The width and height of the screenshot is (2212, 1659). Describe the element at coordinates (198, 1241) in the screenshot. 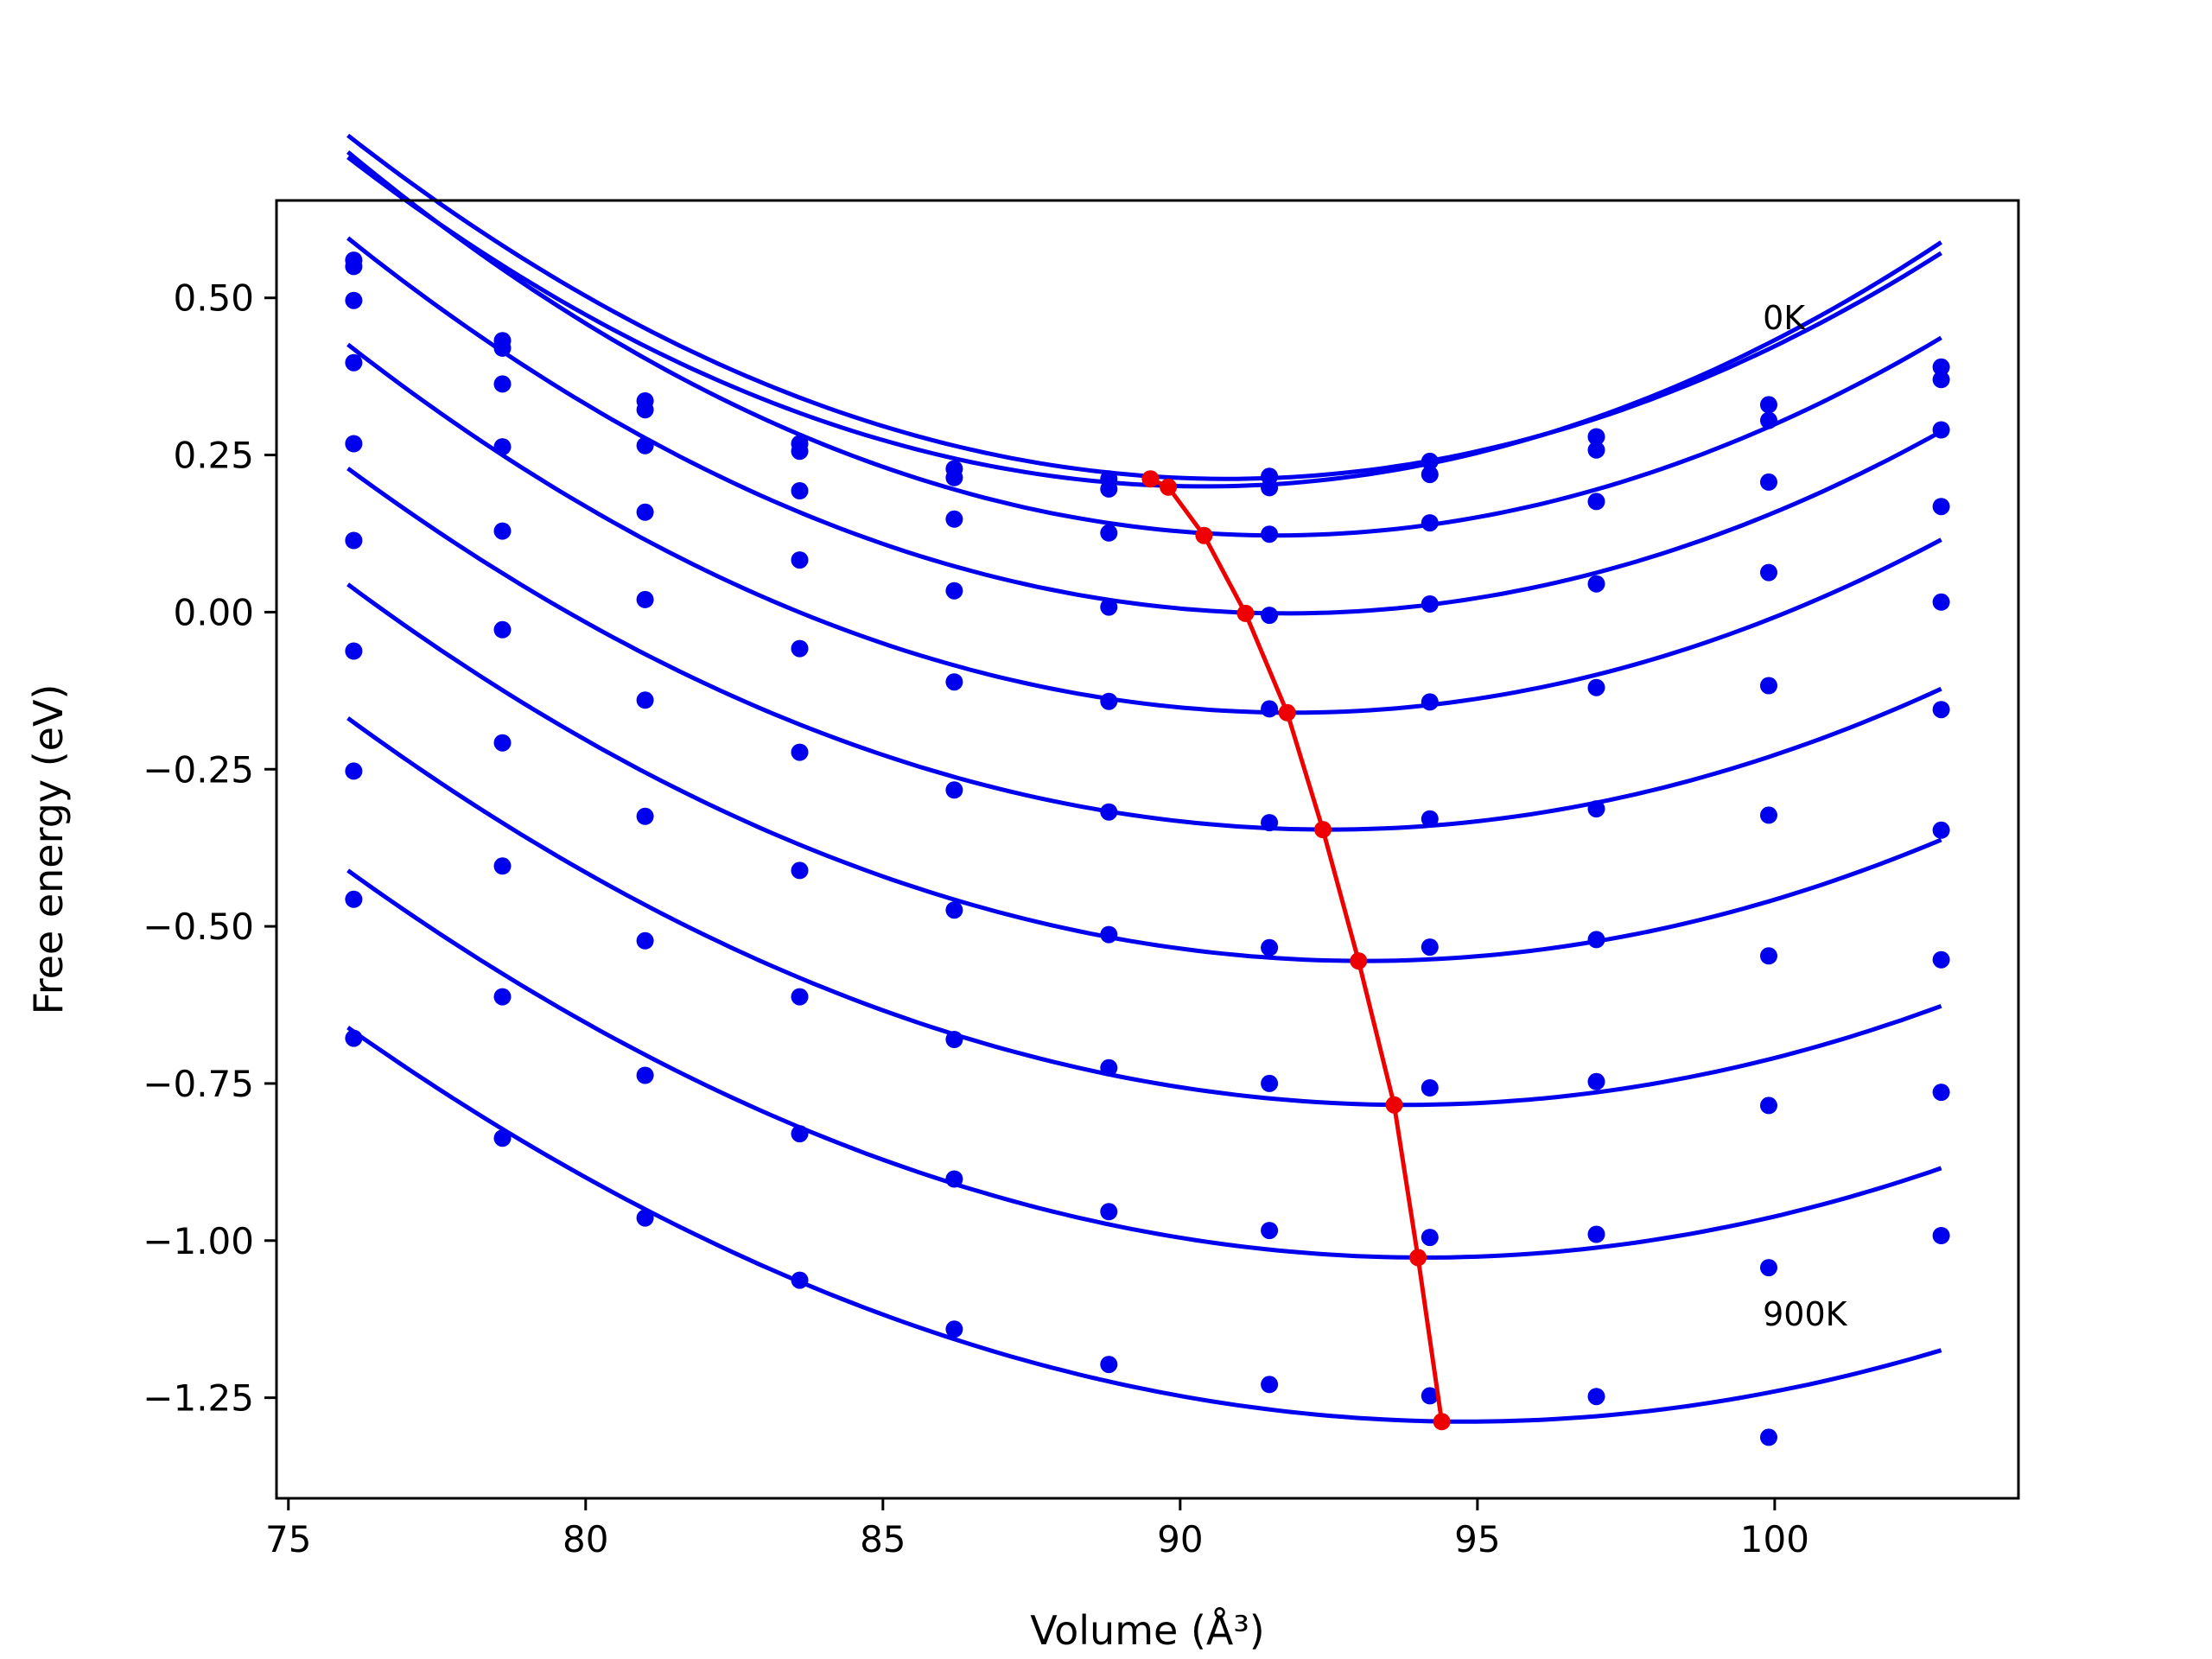

I see `y-tick-label-6: −1.00` at that location.